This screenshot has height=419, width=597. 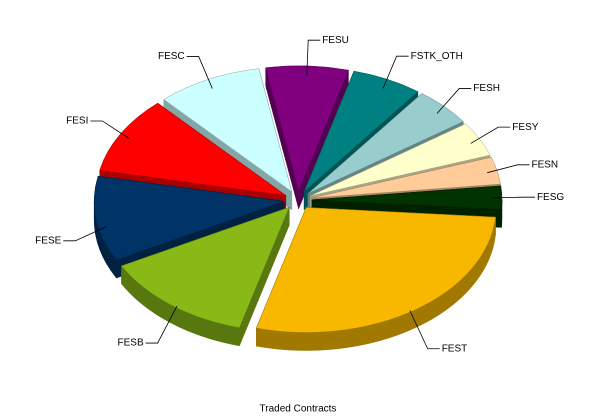 What do you see at coordinates (298, 409) in the screenshot?
I see `chart-title: Traded Contracts` at bounding box center [298, 409].